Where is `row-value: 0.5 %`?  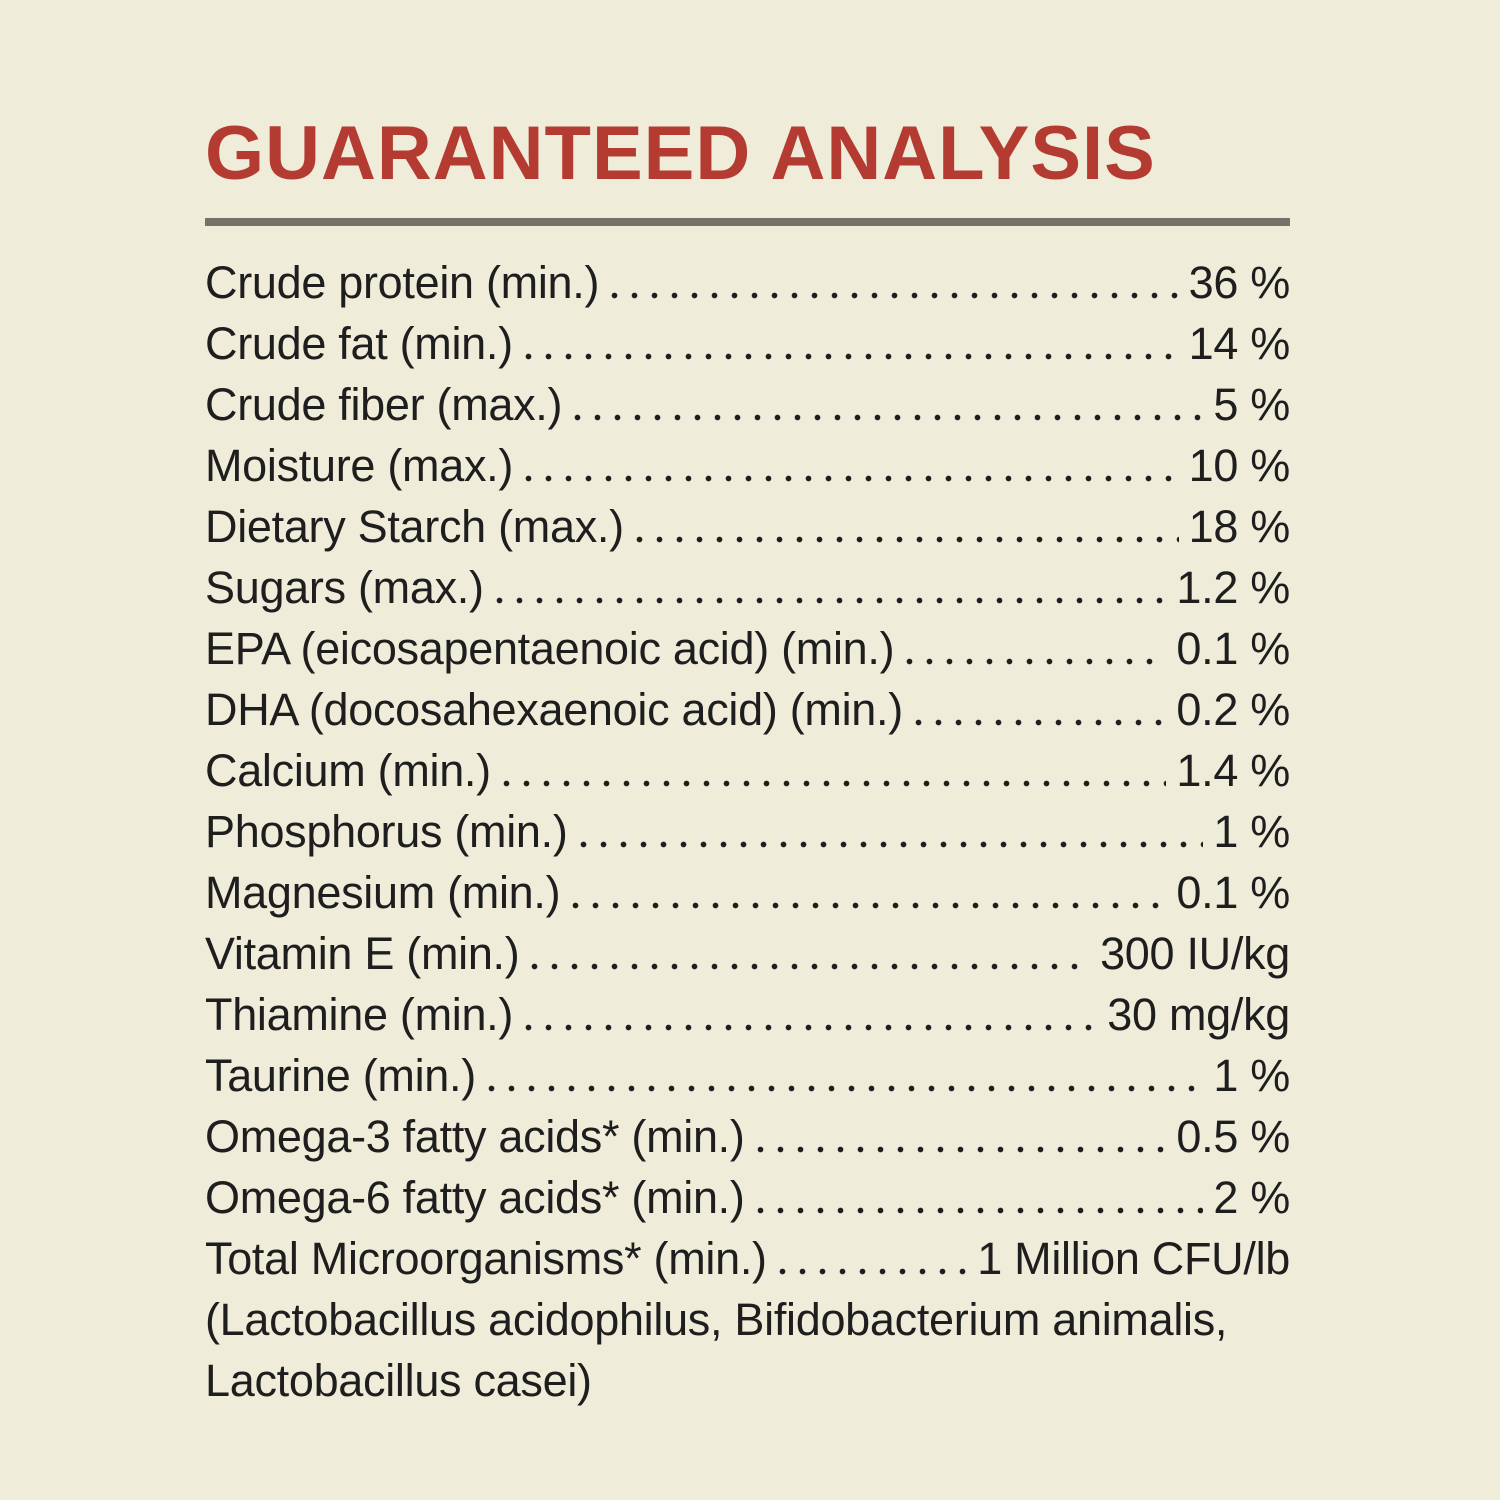 row-value: 0.5 % is located at coordinates (1233, 1136).